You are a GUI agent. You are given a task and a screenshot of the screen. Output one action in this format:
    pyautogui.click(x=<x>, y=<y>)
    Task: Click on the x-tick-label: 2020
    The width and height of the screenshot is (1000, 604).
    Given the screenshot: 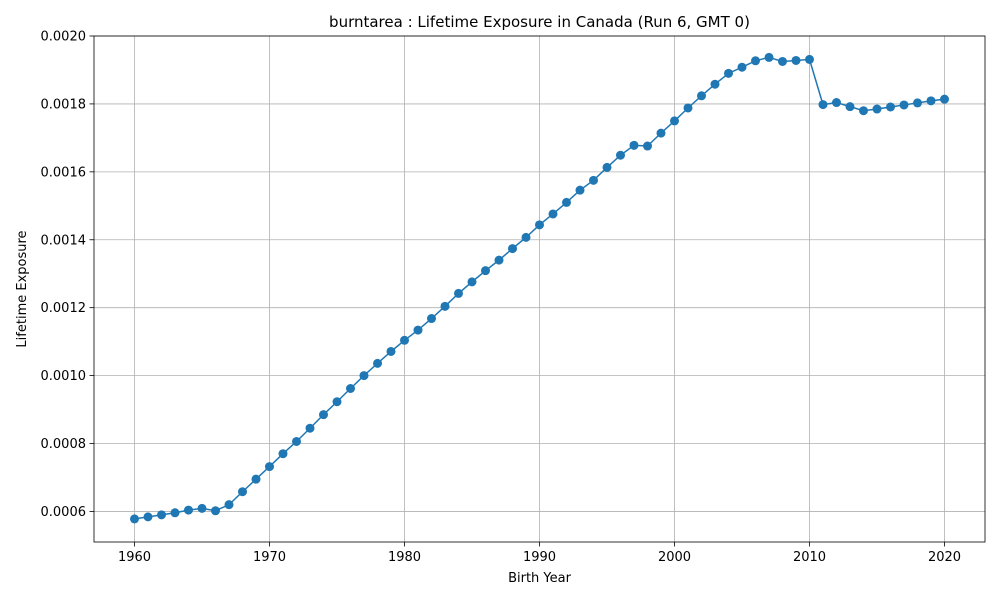 What is the action you would take?
    pyautogui.click(x=944, y=557)
    